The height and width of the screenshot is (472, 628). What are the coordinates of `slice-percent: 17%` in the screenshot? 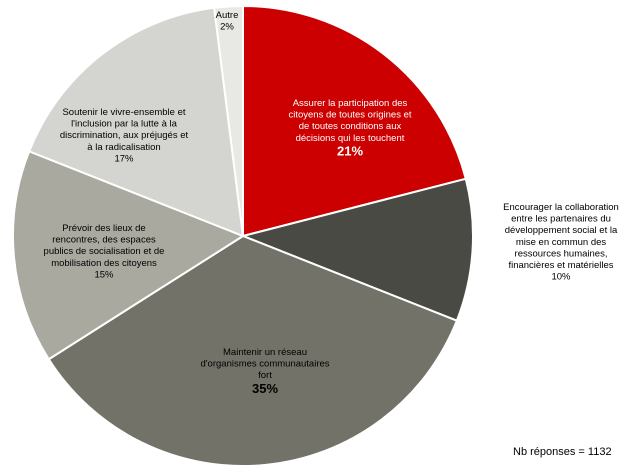 It's located at (124, 158).